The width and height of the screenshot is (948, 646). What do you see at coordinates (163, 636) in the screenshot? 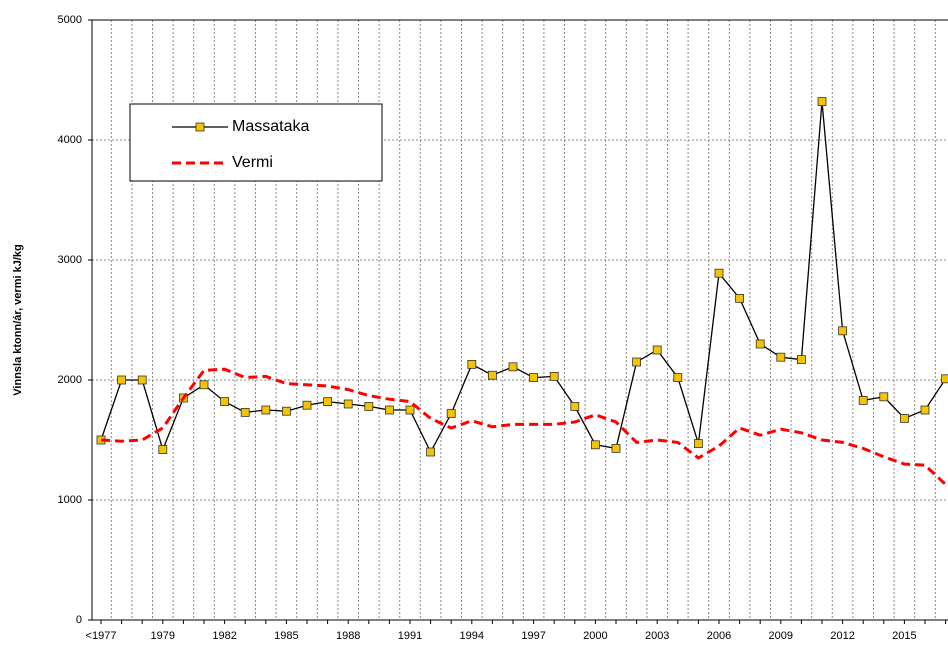
I see `x-tick-label: 1979` at bounding box center [163, 636].